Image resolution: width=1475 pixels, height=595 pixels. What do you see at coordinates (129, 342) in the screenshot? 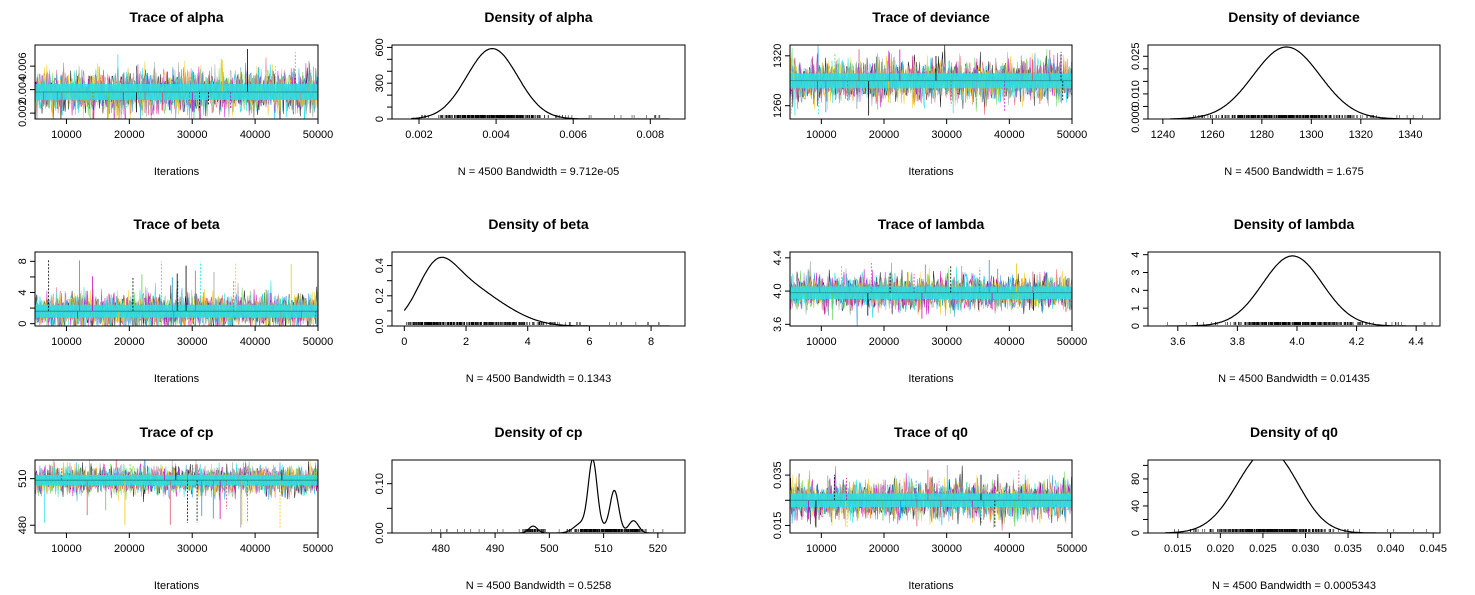
I see `trace-of-beta-x-tick-label: 20000` at bounding box center [129, 342].